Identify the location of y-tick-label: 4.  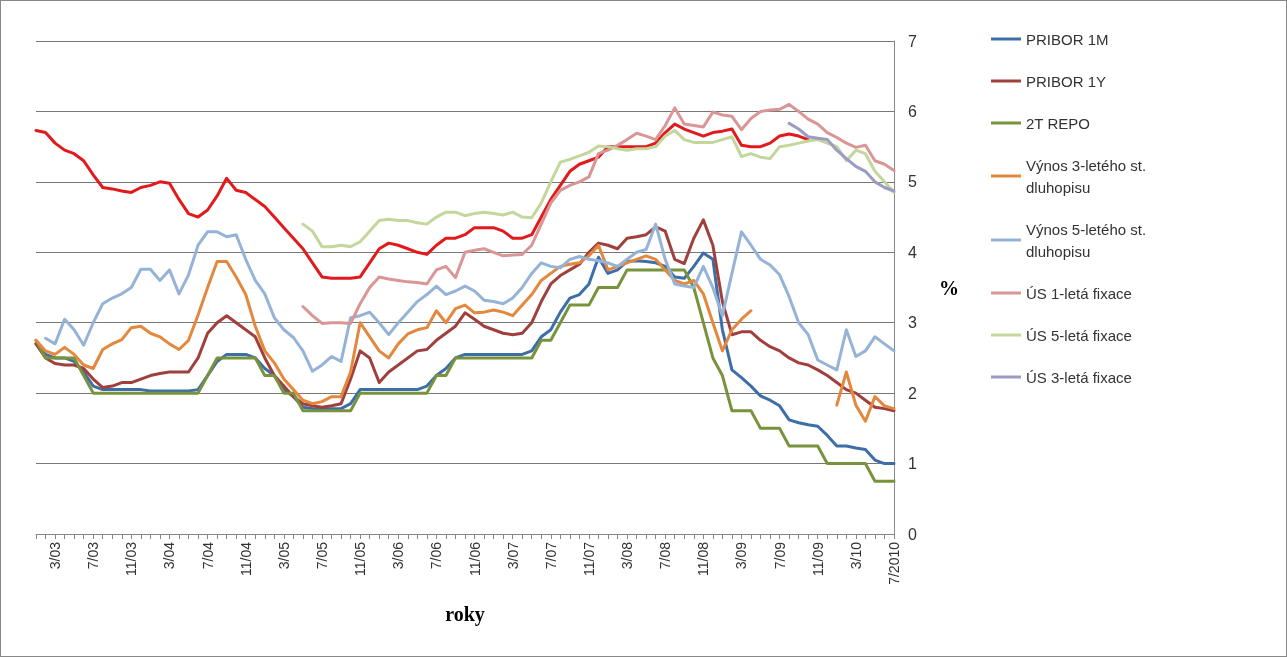
(912, 252).